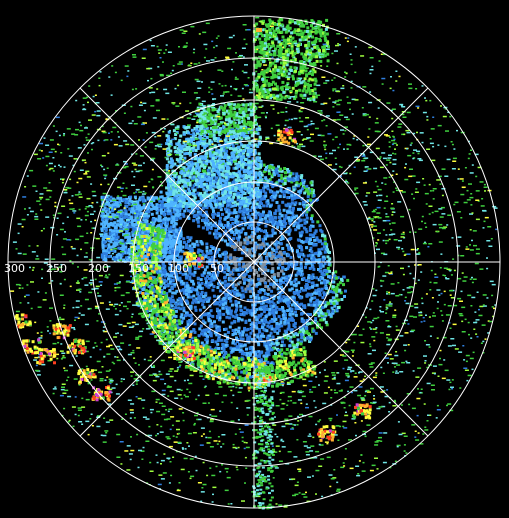 The image size is (509, 518). Describe the element at coordinates (56, 268) in the screenshot. I see `range-label-250: 250` at that location.